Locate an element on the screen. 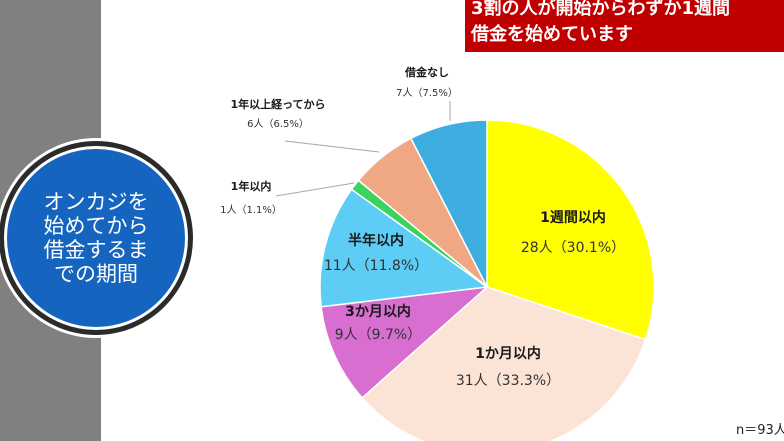 This screenshot has height=441, width=784. slice-value-label: 1人（1.1%） is located at coordinates (251, 210).